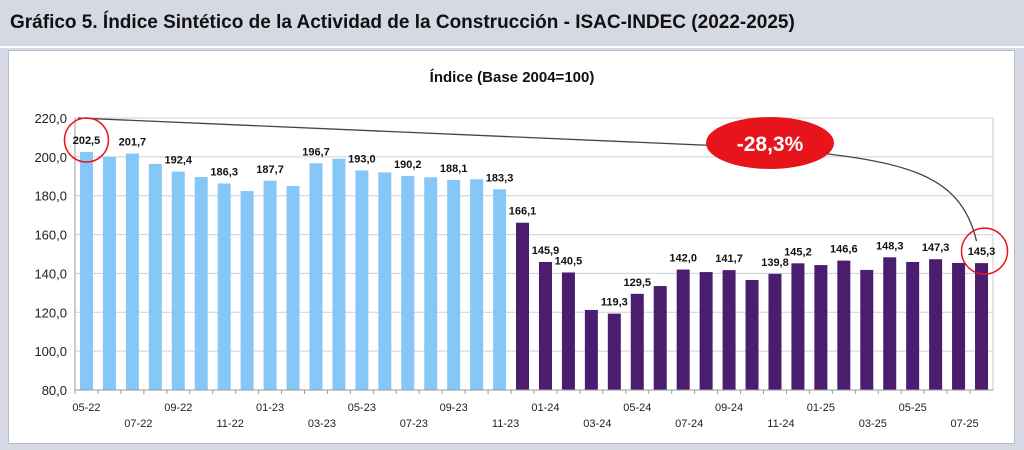 This screenshot has height=450, width=1024. What do you see at coordinates (569, 261) in the screenshot?
I see `data-label: 140,5` at bounding box center [569, 261].